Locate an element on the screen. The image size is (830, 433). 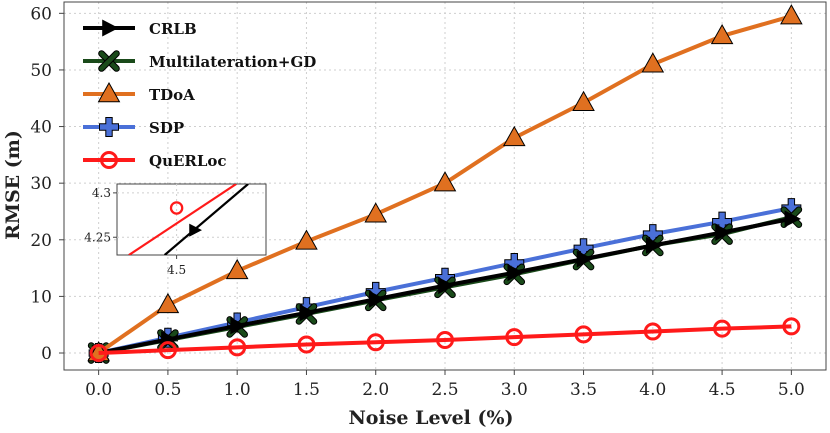
inset-content is located at coordinates (188, 219).